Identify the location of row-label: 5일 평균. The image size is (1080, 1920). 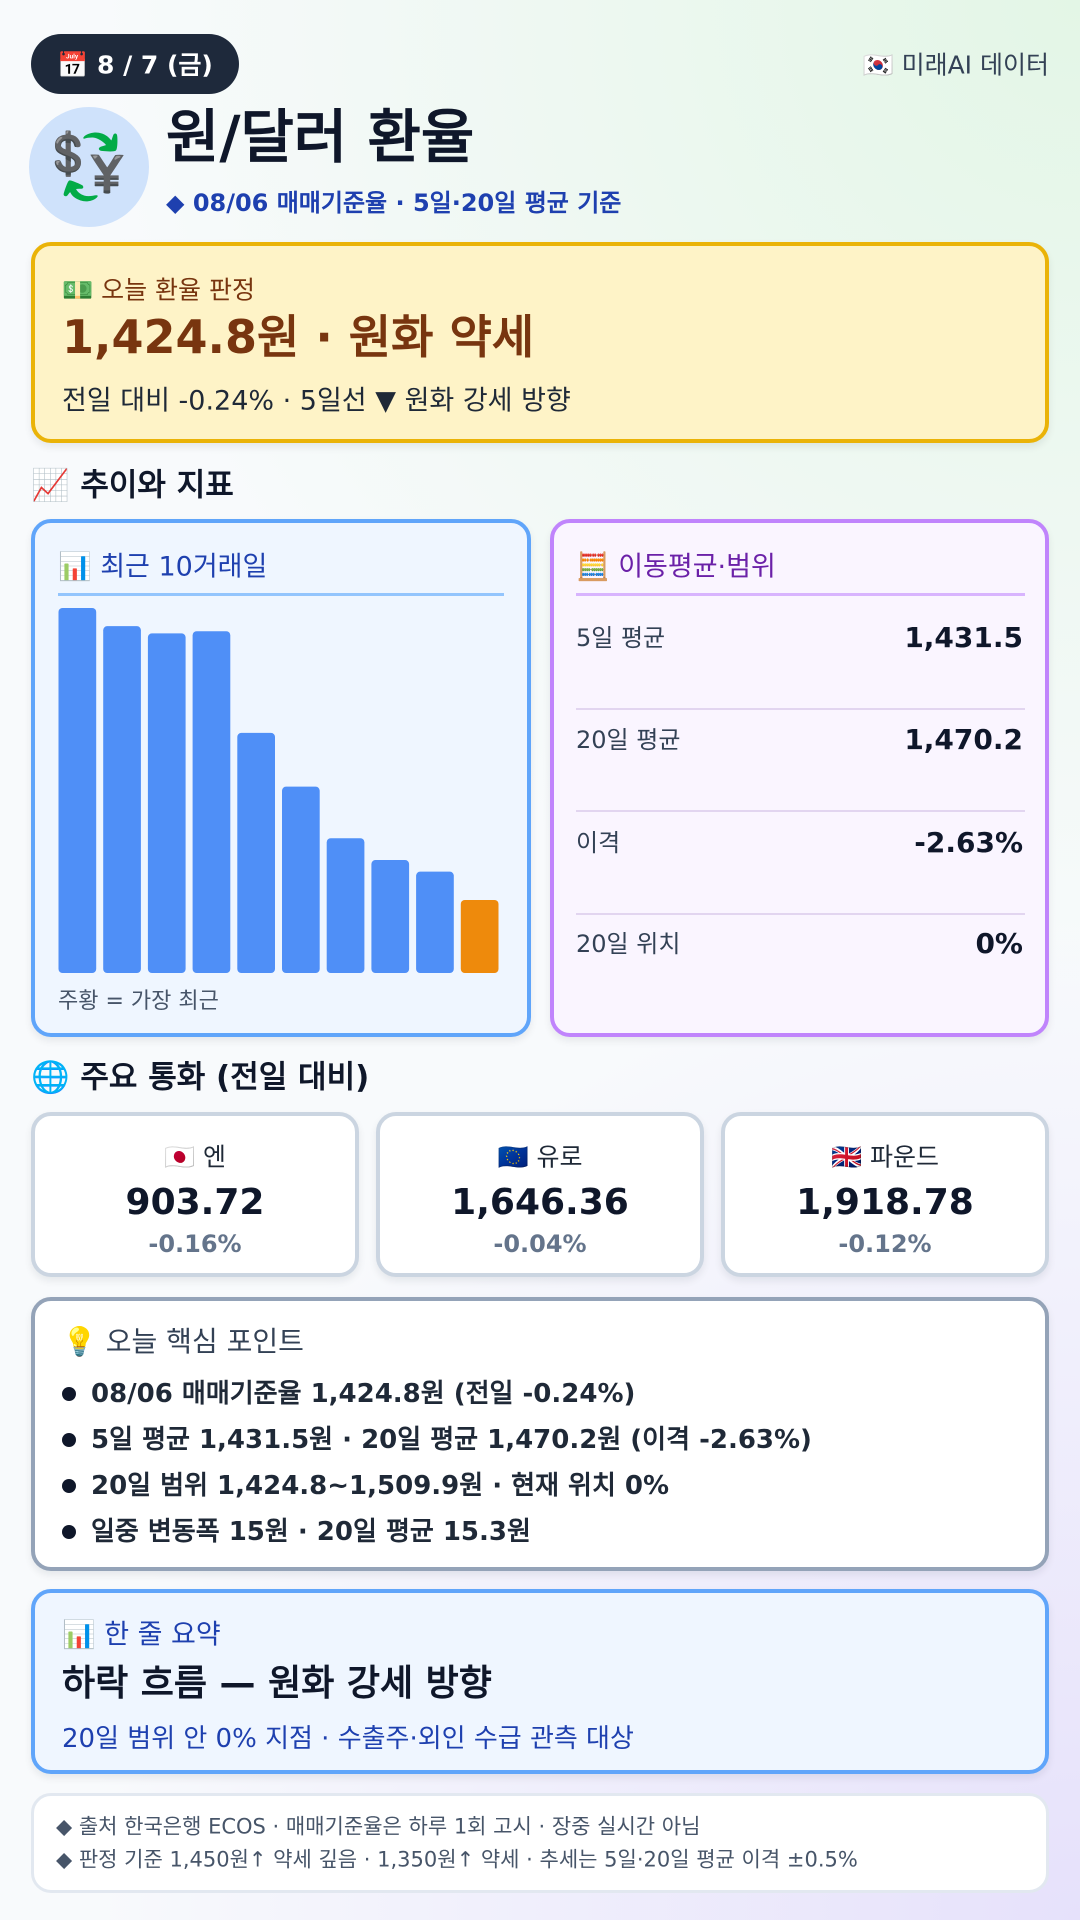
(621, 638).